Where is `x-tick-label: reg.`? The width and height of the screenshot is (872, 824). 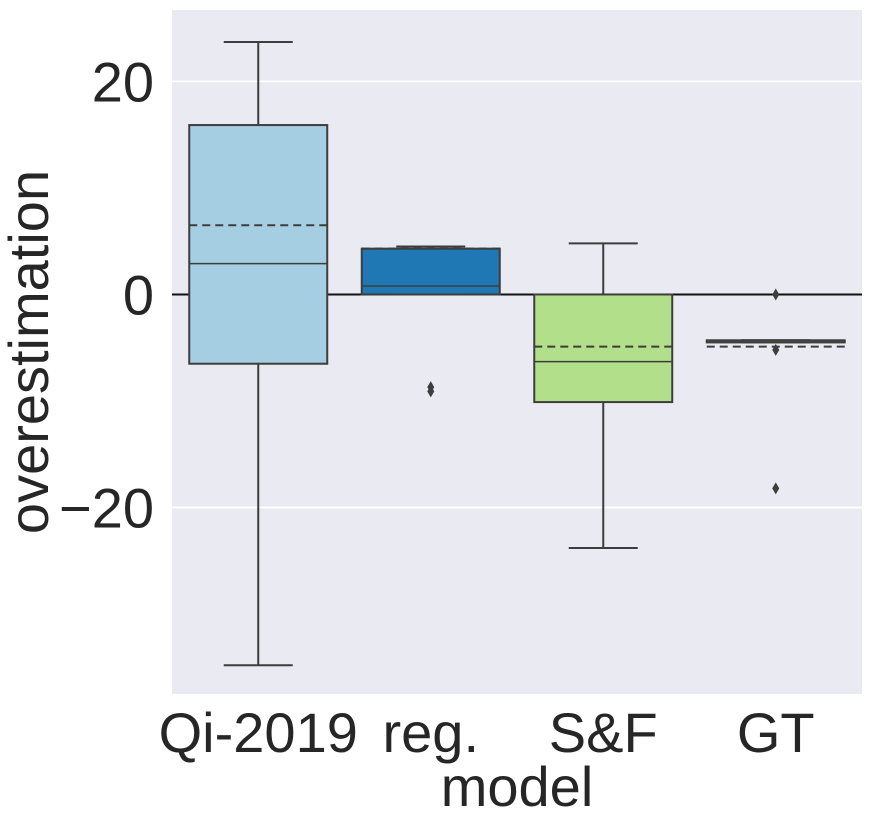 x-tick-label: reg. is located at coordinates (431, 732).